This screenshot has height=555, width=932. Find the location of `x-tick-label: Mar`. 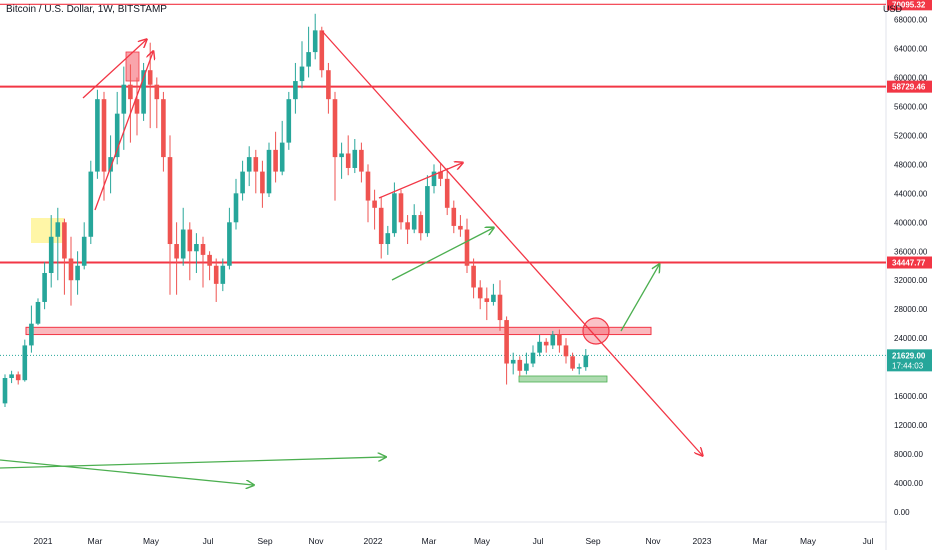

x-tick-label: Mar is located at coordinates (760, 541).